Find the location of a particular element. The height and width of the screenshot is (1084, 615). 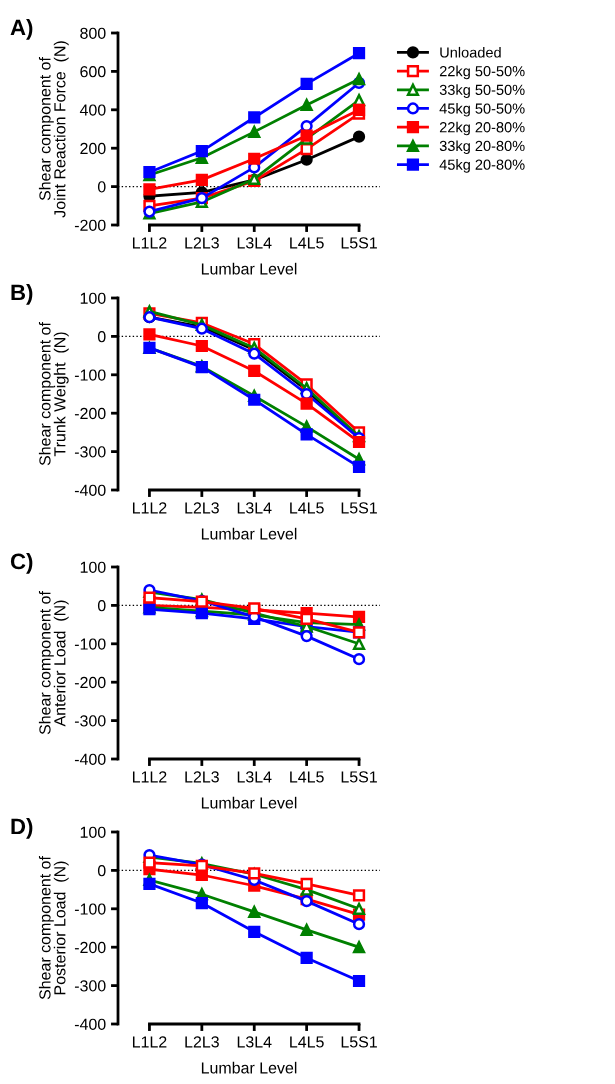

y-axis-title: Shear component of Anterior Load (N) is located at coordinates (53, 663).